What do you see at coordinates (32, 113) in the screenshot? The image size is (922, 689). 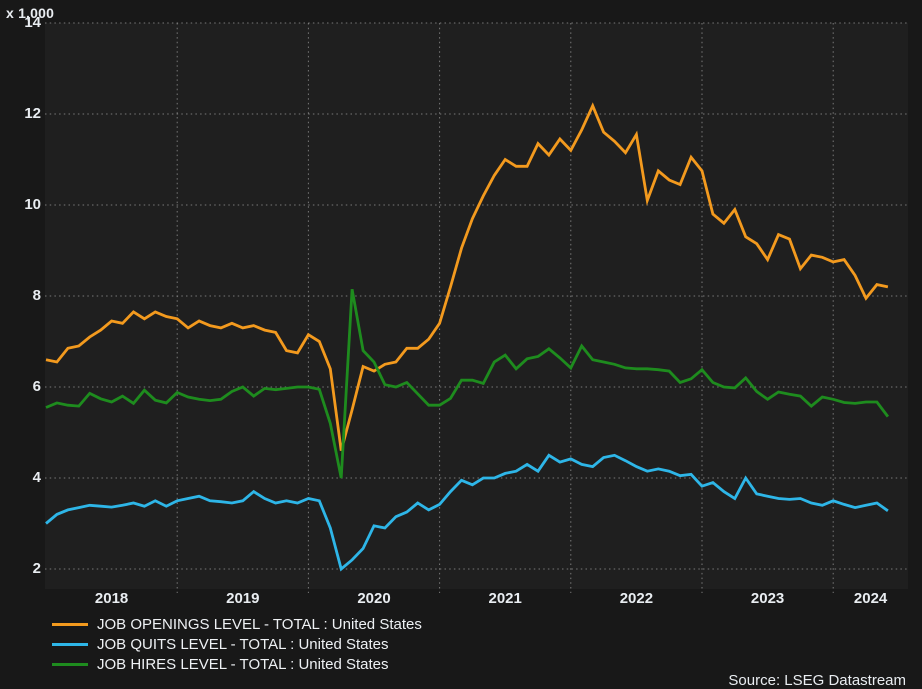 I see `y-tick-label: 12` at bounding box center [32, 113].